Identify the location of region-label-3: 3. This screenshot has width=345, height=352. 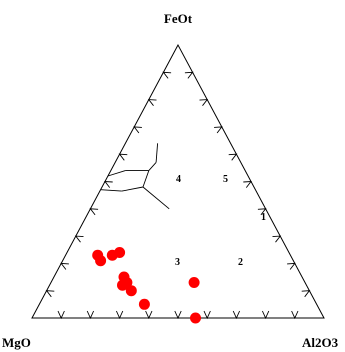
(177, 262).